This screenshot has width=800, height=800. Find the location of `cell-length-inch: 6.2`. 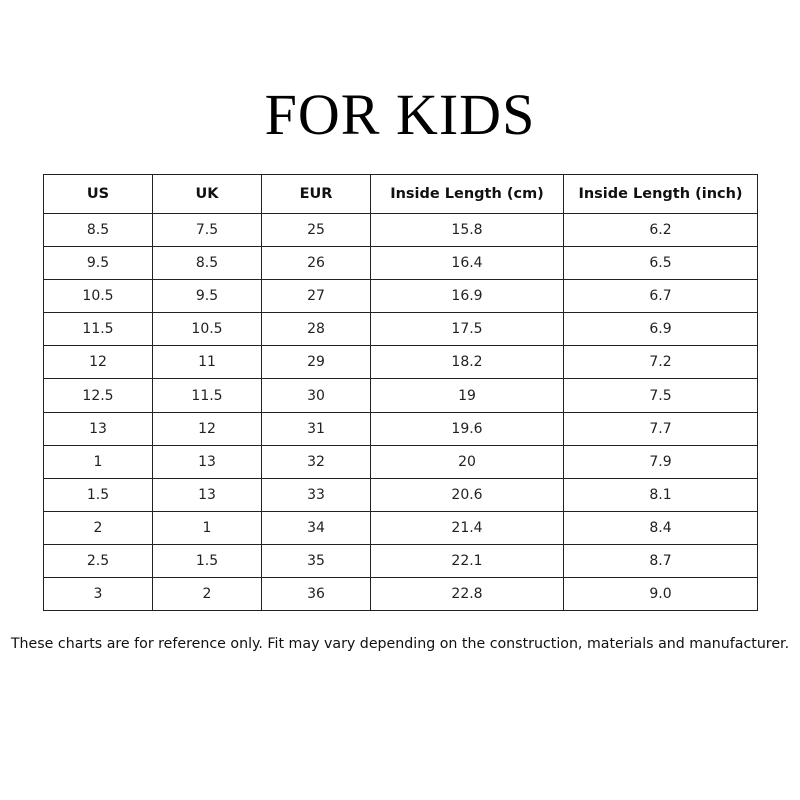

cell-length-inch: 6.2 is located at coordinates (660, 230).